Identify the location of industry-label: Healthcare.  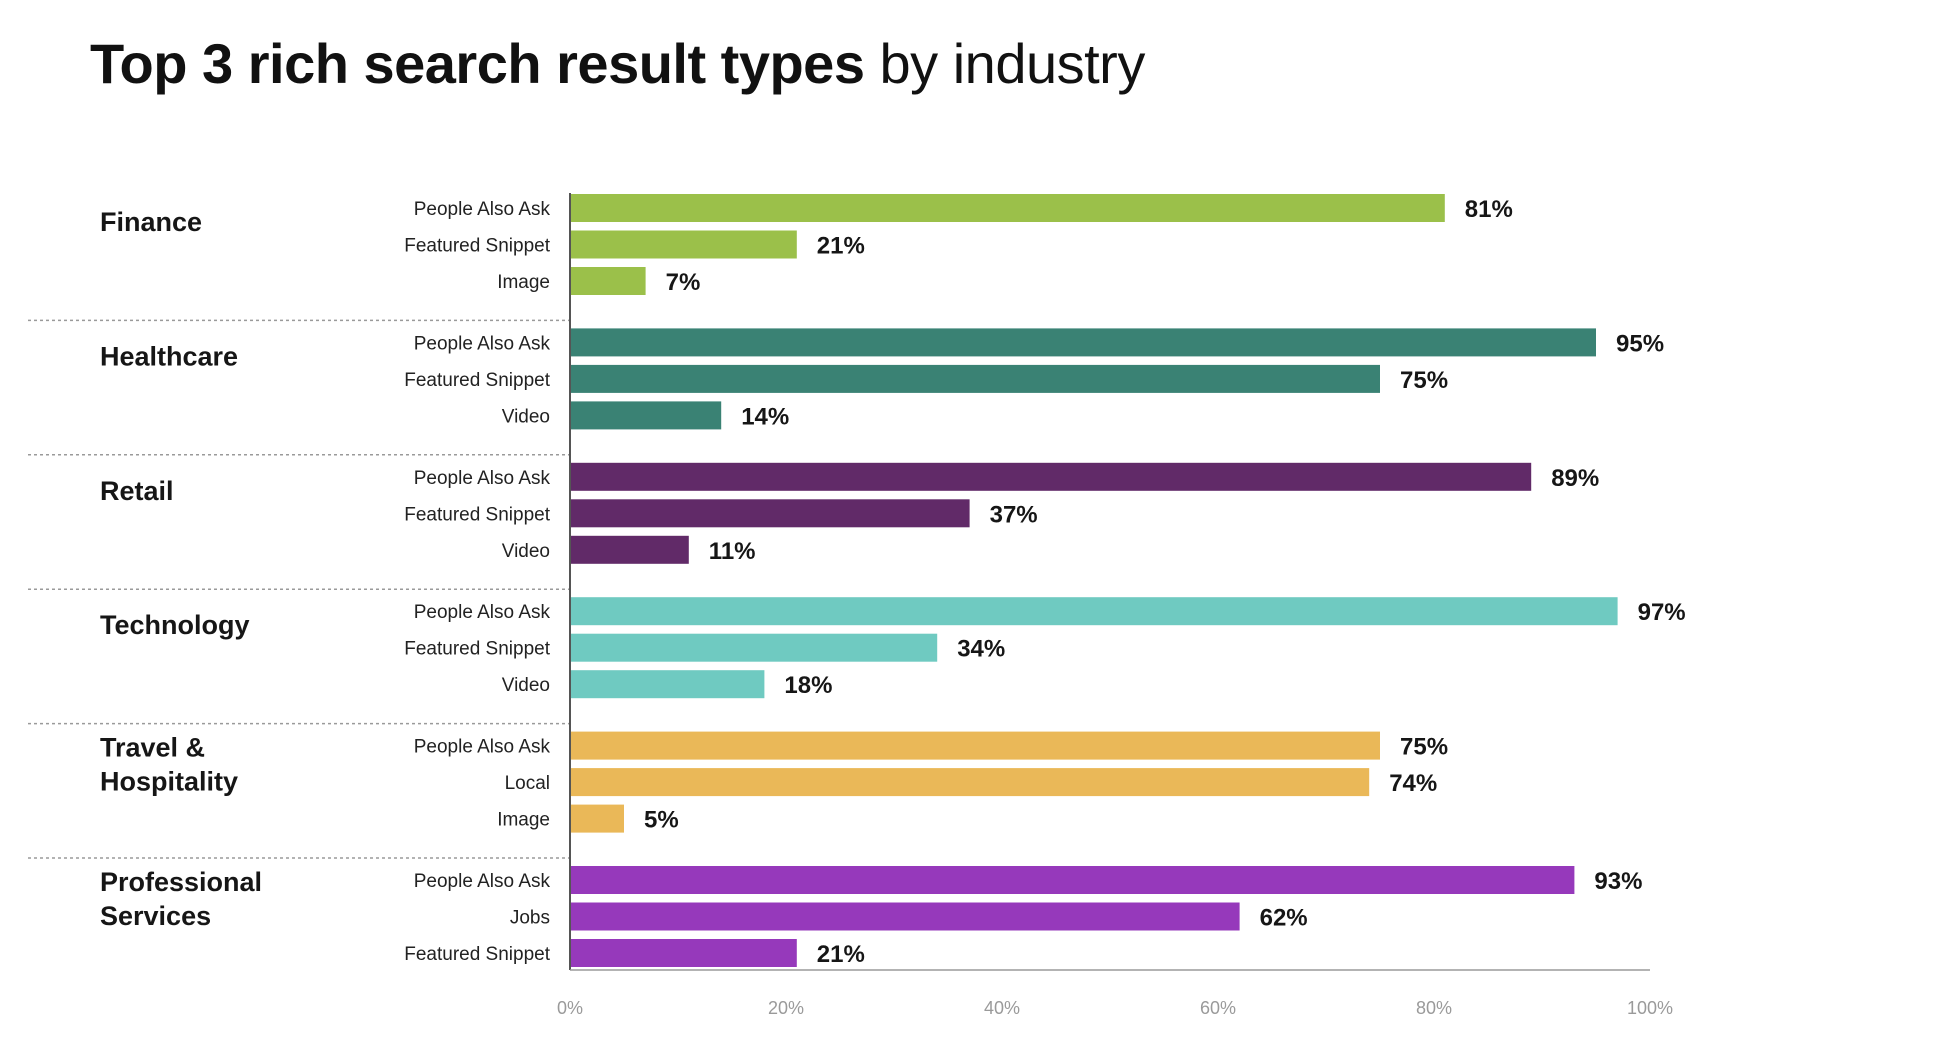
(169, 356).